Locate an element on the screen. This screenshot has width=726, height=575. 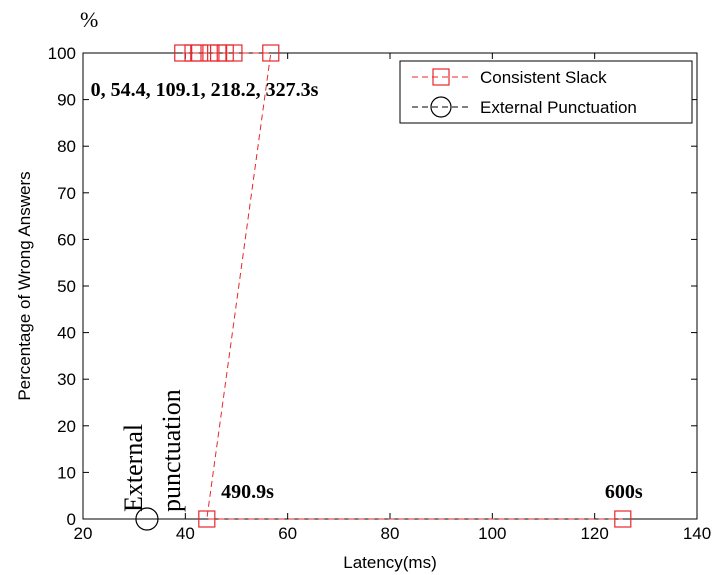
x-tick-label: 80 is located at coordinates (390, 533).